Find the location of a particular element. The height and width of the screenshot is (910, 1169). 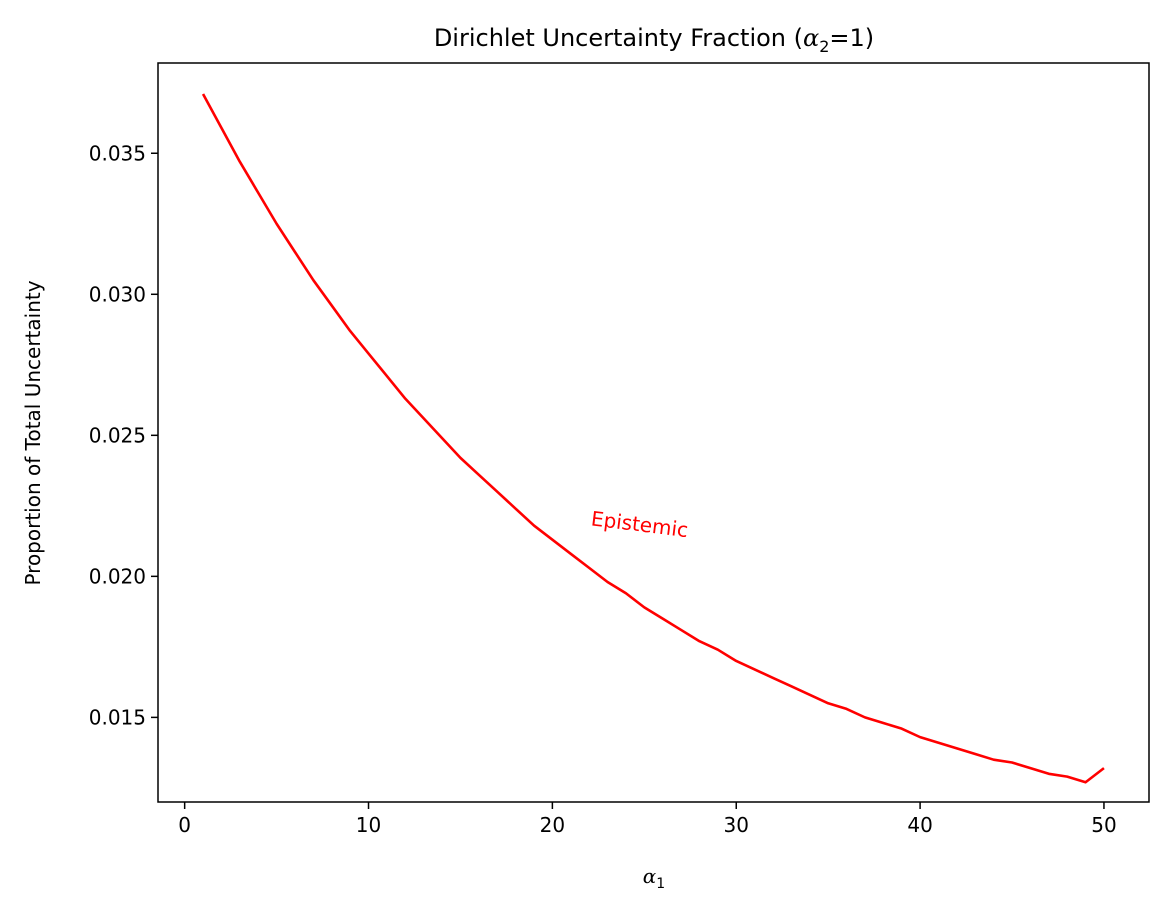

chart-title-symbol: α is located at coordinates (811, 38).